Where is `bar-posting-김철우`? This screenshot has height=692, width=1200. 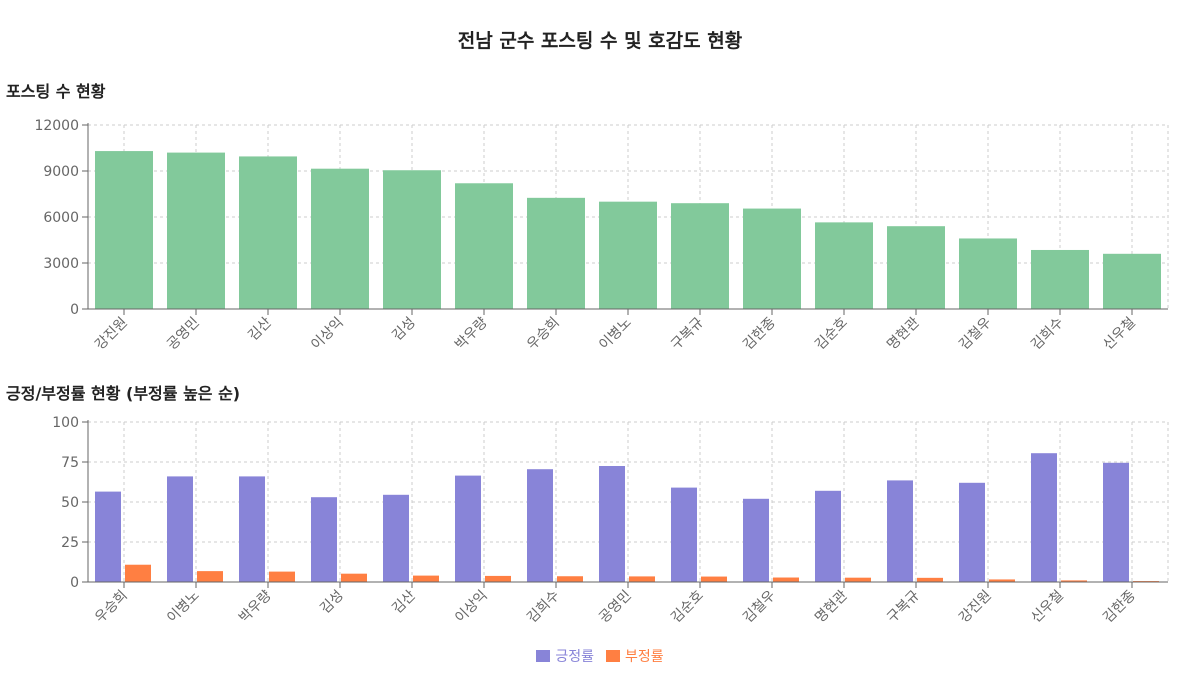 bar-posting-김철우 is located at coordinates (988, 273).